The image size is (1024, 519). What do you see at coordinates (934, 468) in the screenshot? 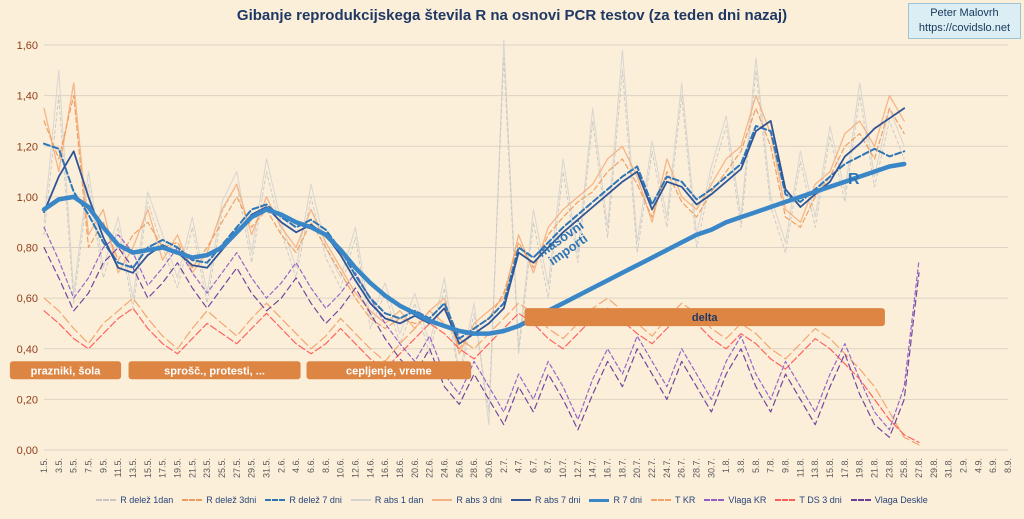
I see `x-tick-label: 29.8.` at bounding box center [934, 468].